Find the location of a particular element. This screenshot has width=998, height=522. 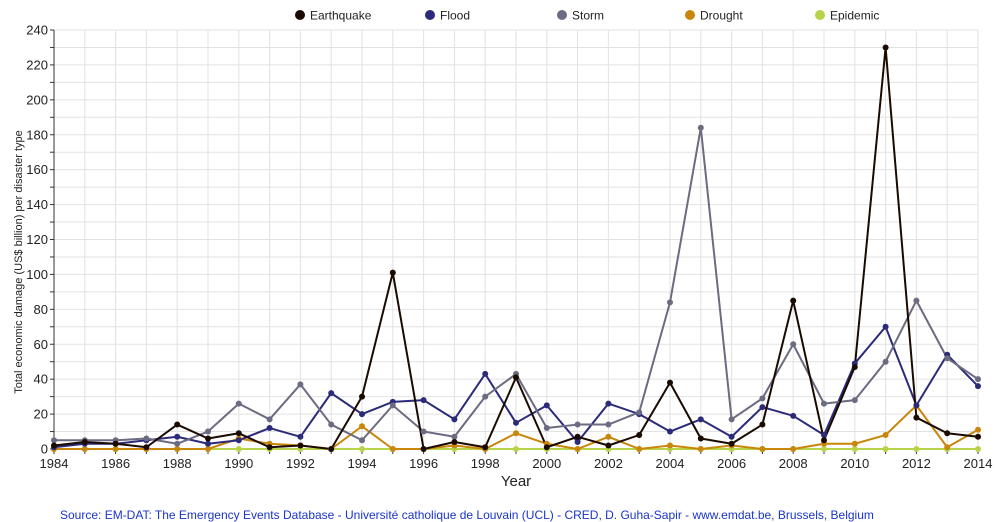

legend-item-drought: Drought is located at coordinates (714, 16).